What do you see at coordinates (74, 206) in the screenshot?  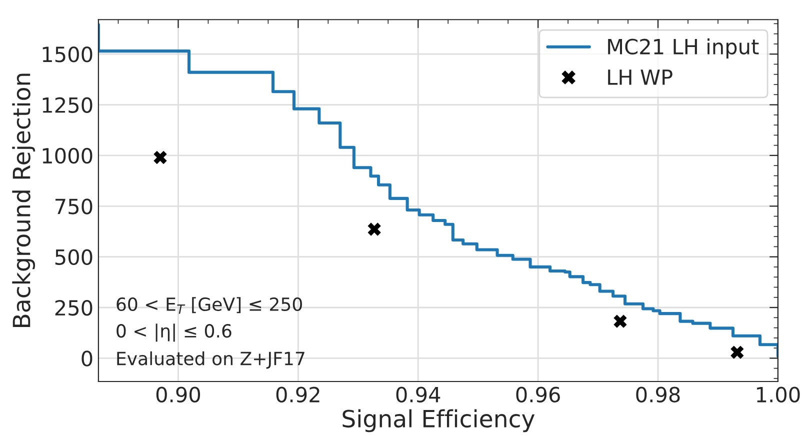 I see `y-tick-label: 750` at bounding box center [74, 206].